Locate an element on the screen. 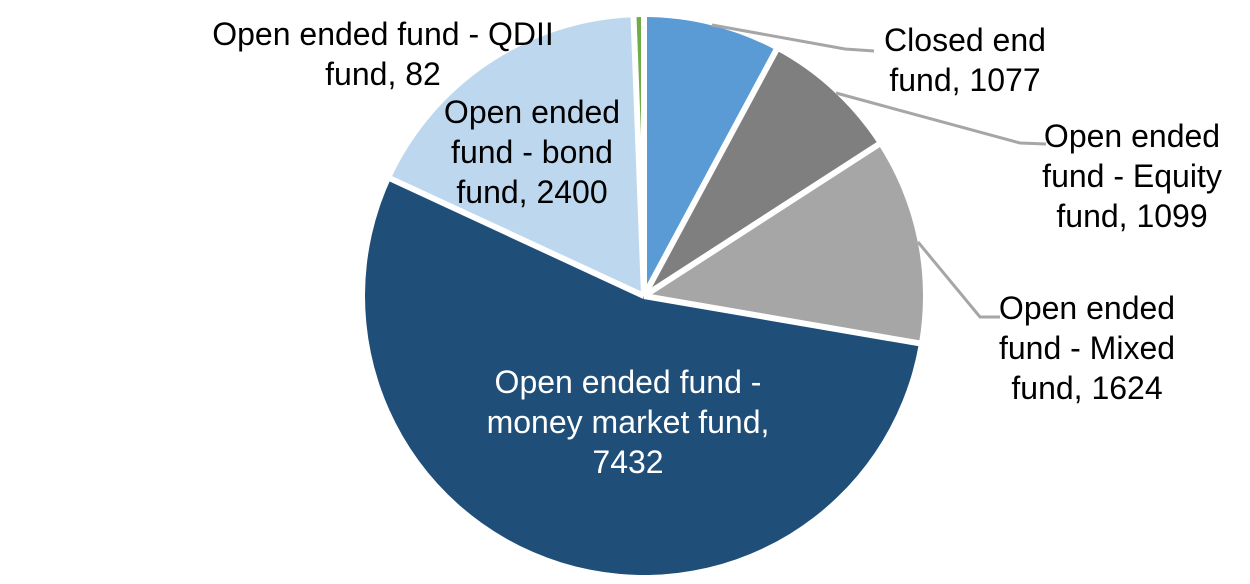 This screenshot has height=584, width=1250. pie-slice-closed-end is located at coordinates (710, 156).